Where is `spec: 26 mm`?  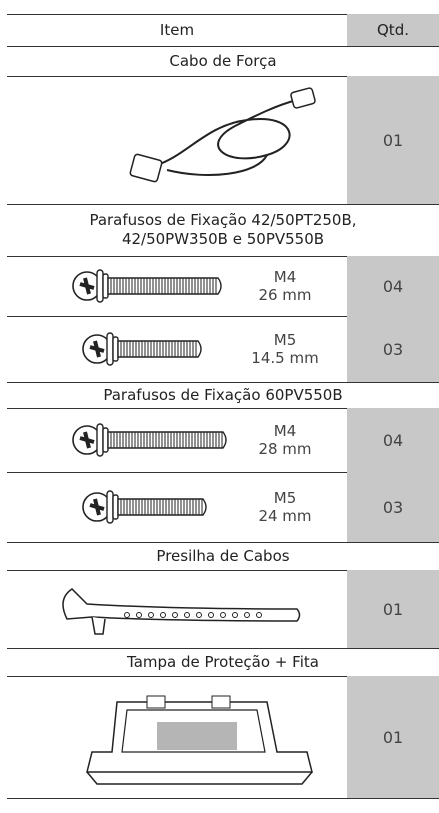
spec: 26 mm is located at coordinates (285, 295).